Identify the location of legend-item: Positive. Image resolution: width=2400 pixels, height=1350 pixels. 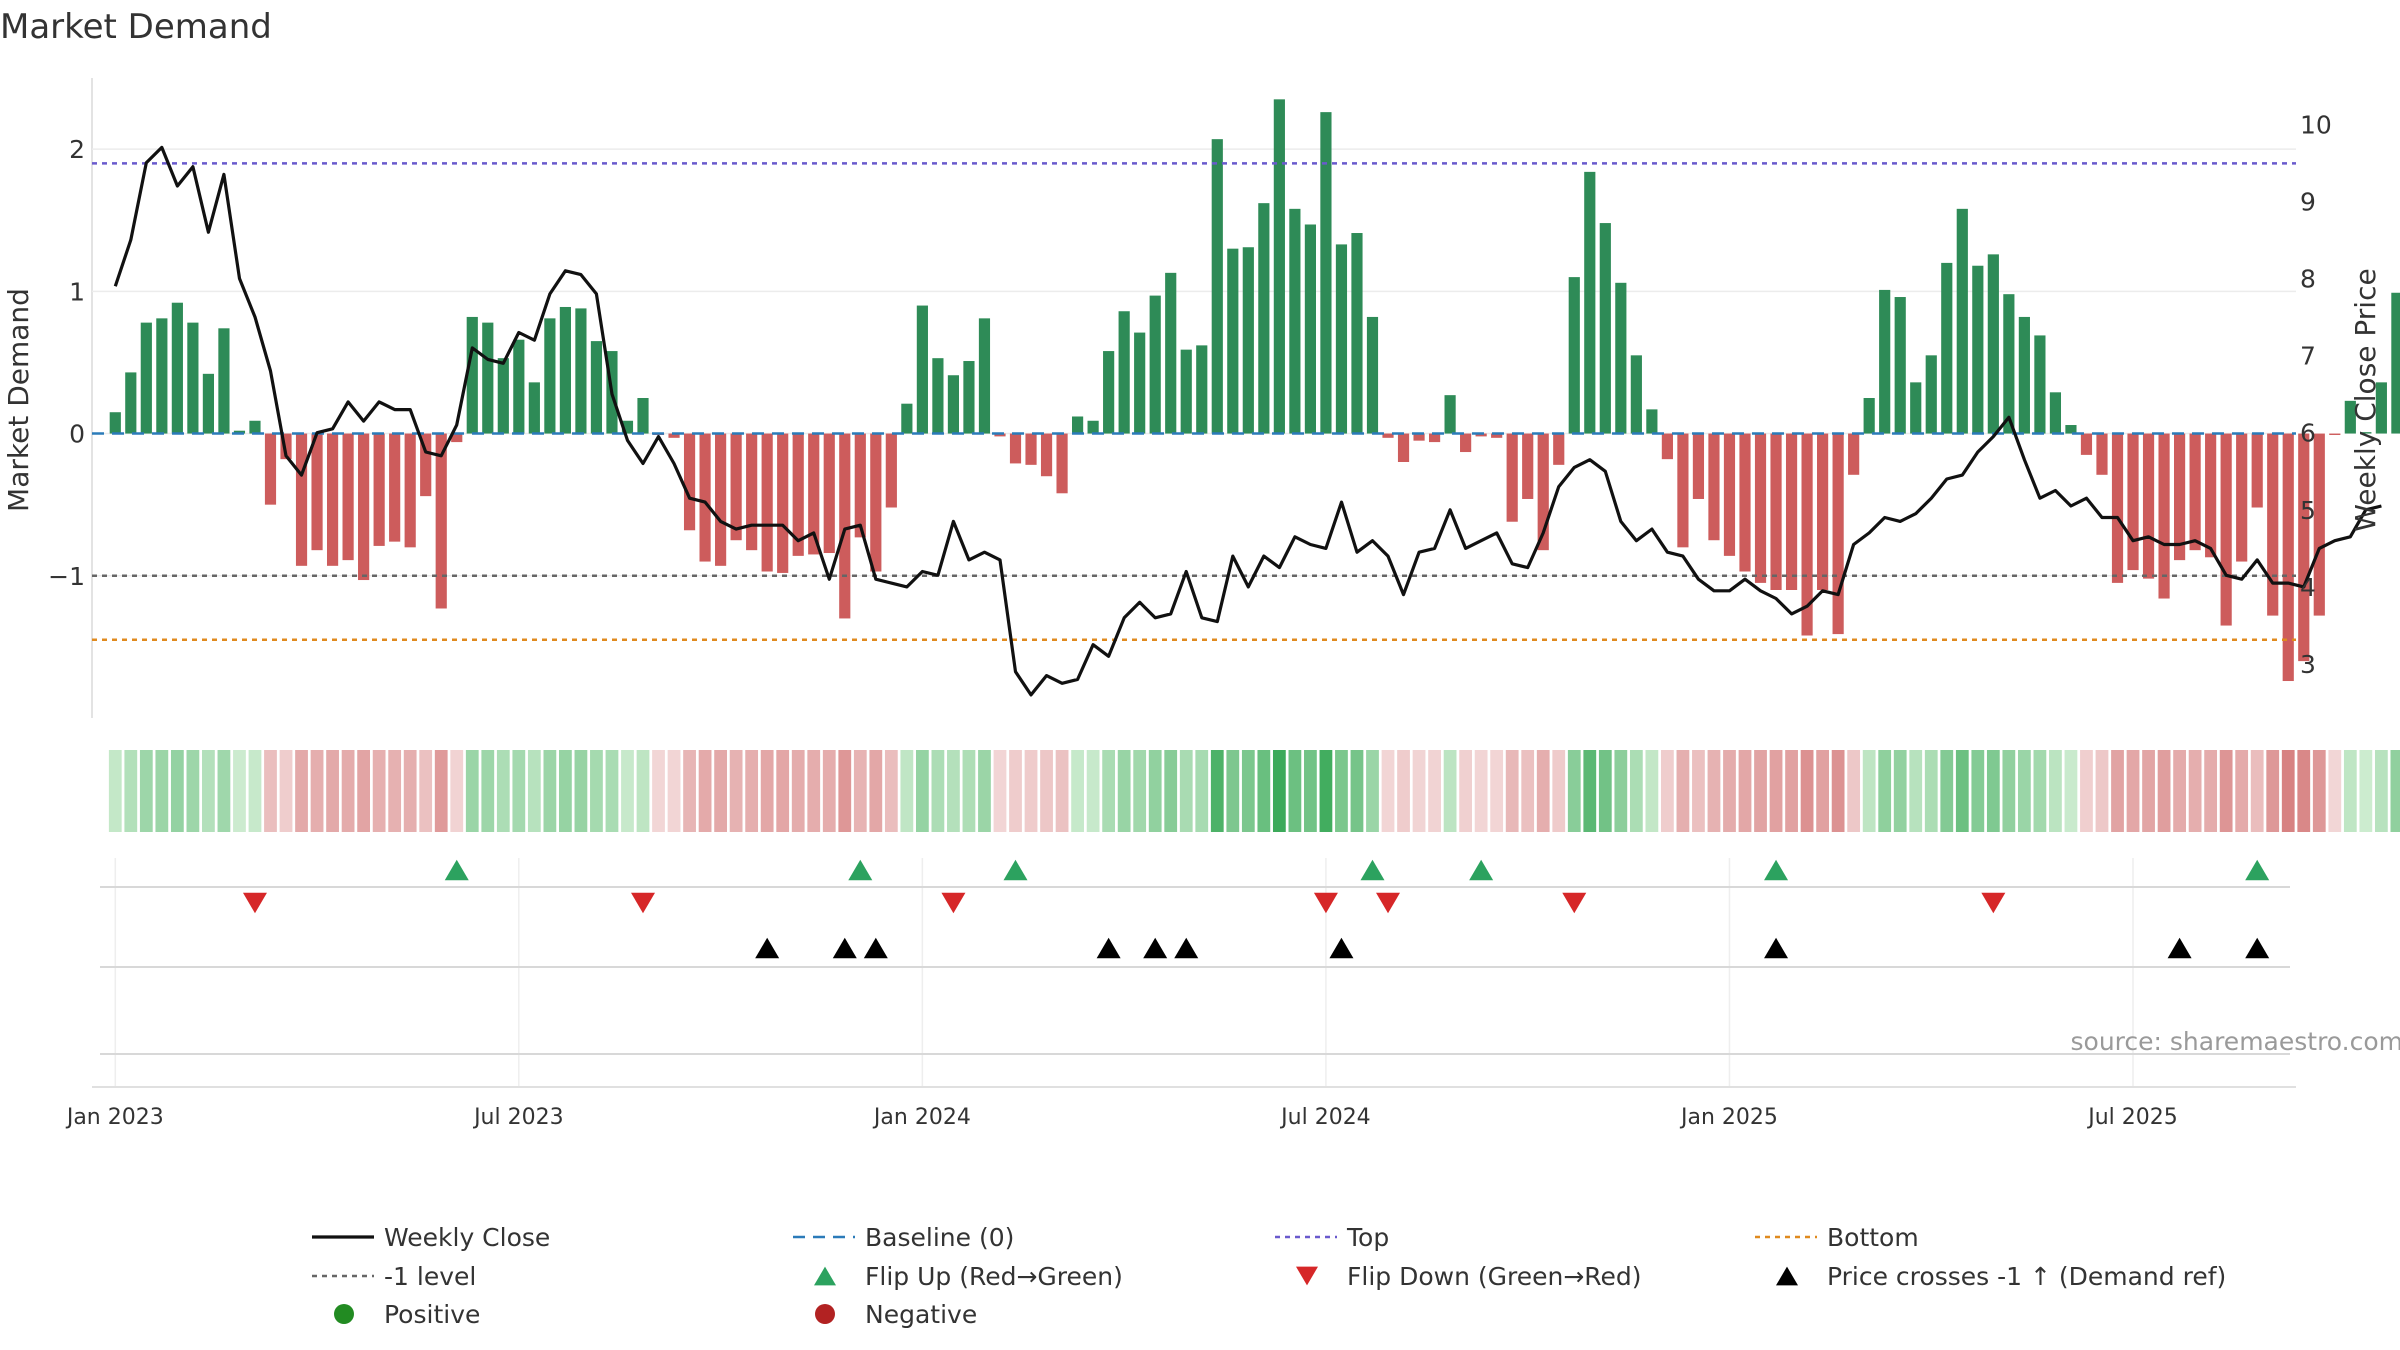
(407, 1314).